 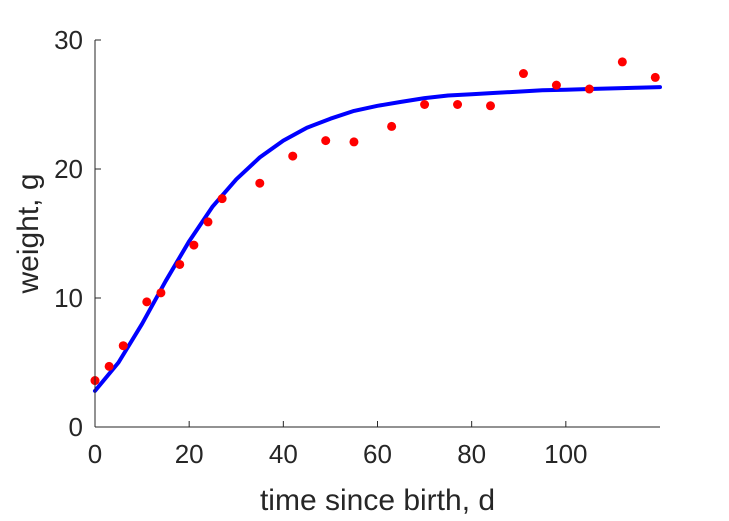 I want to click on x-tick-label: 60, so click(x=377, y=454).